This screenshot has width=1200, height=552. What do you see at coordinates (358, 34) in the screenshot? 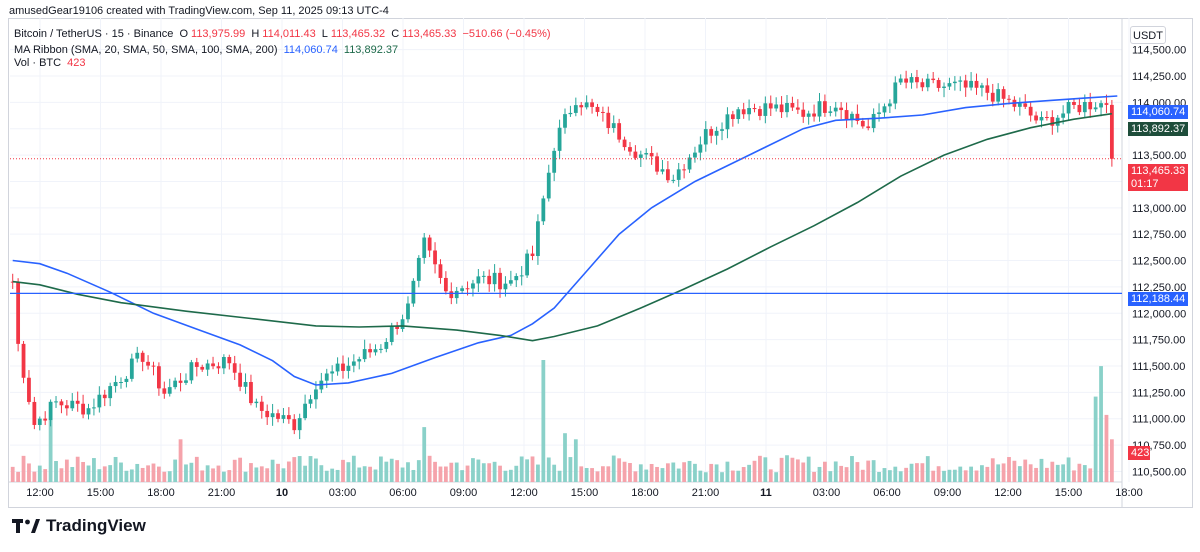
I see `ohlc-low: 113,465.32` at bounding box center [358, 34].